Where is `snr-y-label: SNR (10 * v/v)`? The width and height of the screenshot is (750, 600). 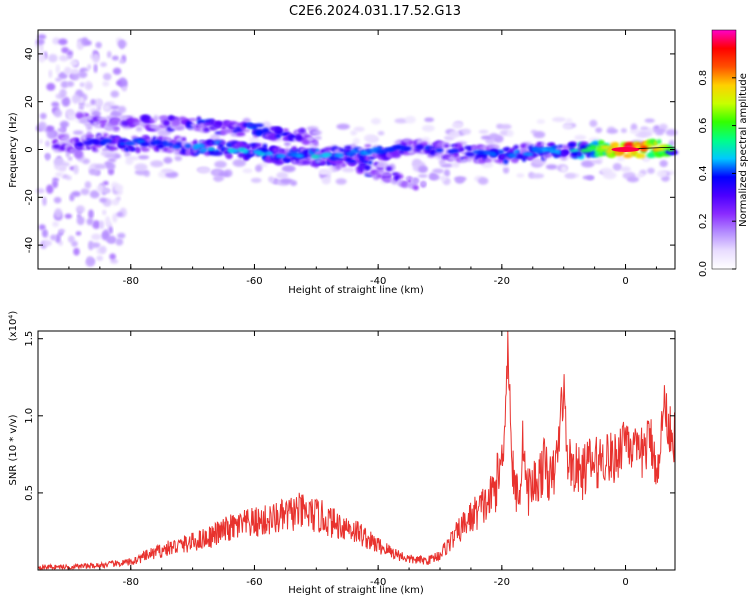
snr-y-label: SNR (10 * v/v) is located at coordinates (13, 449).